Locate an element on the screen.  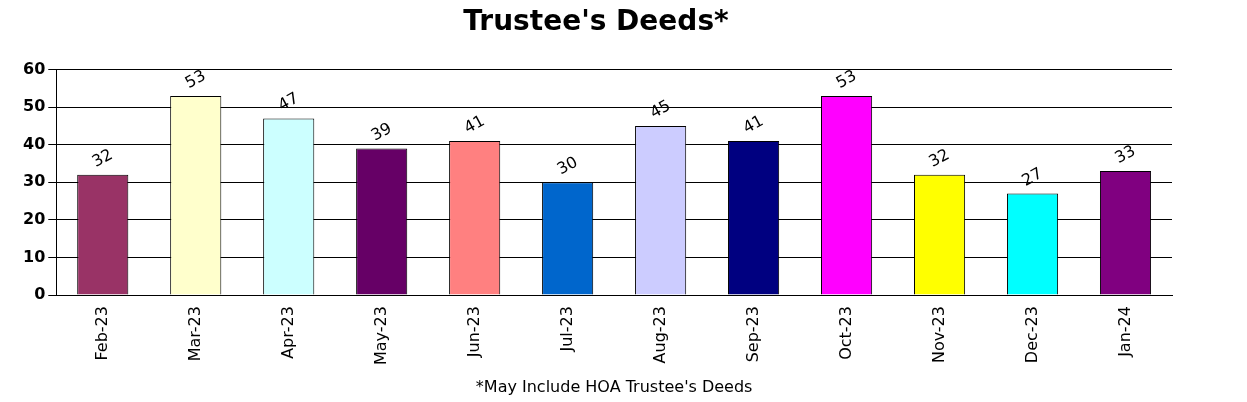
x-tick-label: Feb-23 is located at coordinates (101, 333).